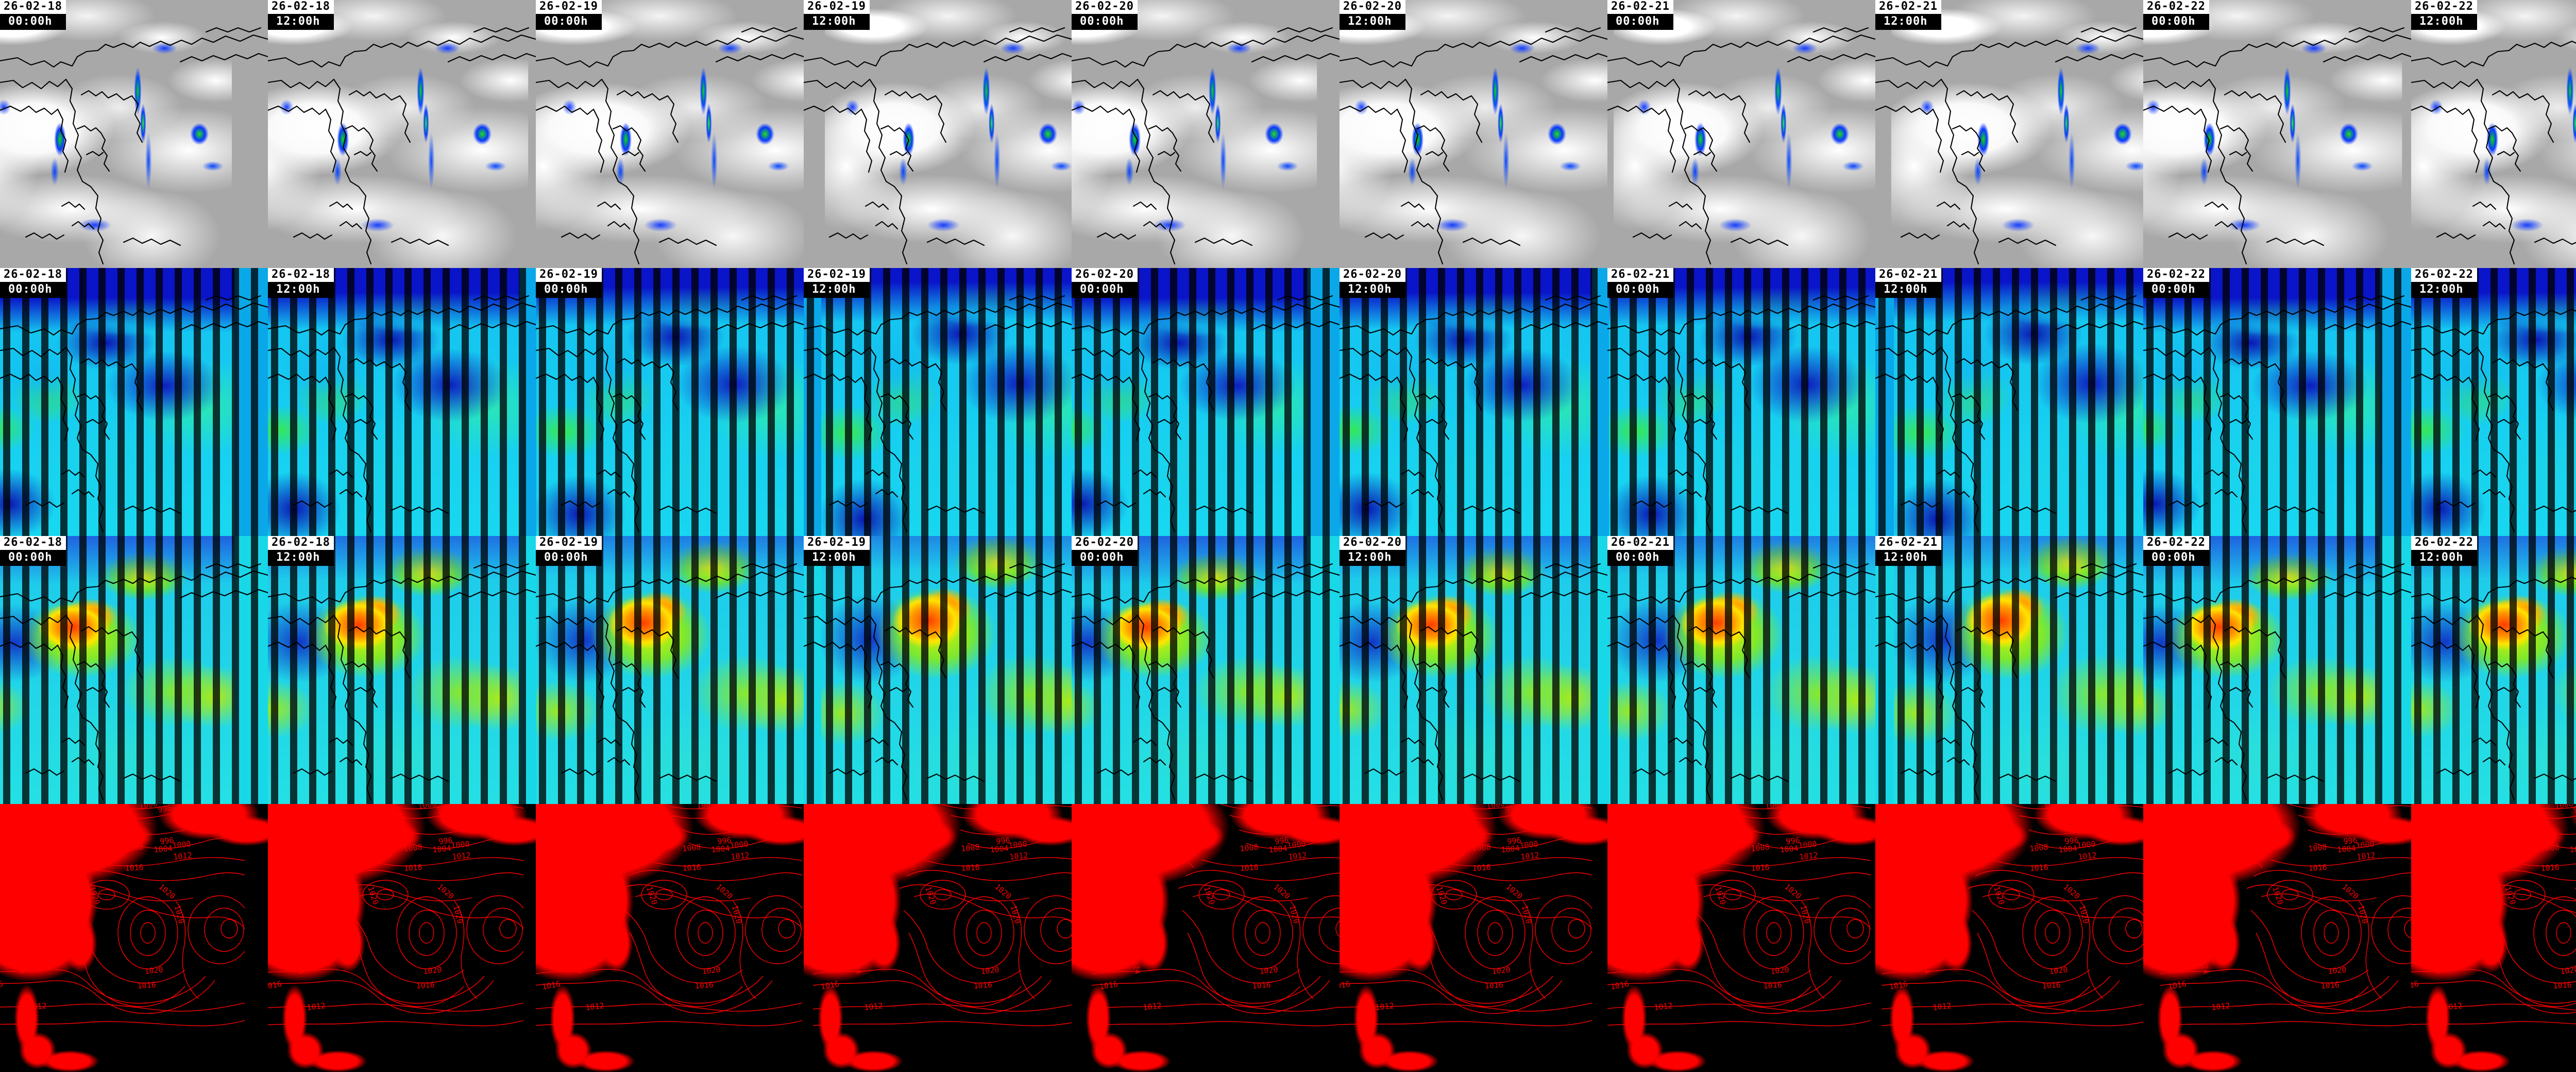  I want to click on panel-wind-gust-significant-wave-height-t6: 26-02-21 00:00h, so click(1741, 670).